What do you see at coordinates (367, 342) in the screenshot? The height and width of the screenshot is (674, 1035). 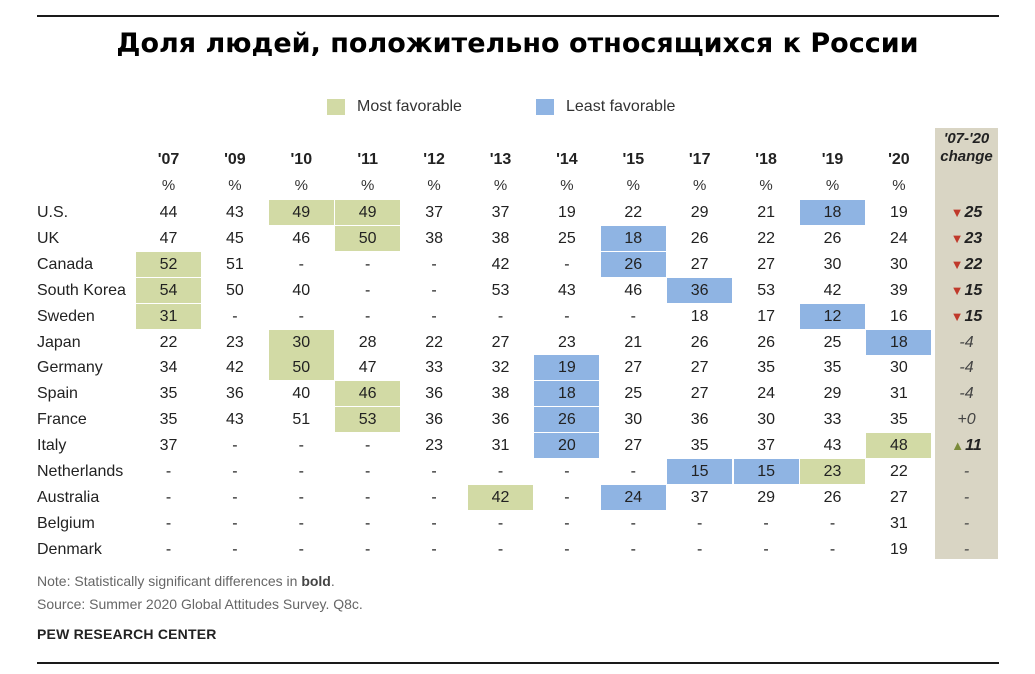 I see `table-cell: 28` at bounding box center [367, 342].